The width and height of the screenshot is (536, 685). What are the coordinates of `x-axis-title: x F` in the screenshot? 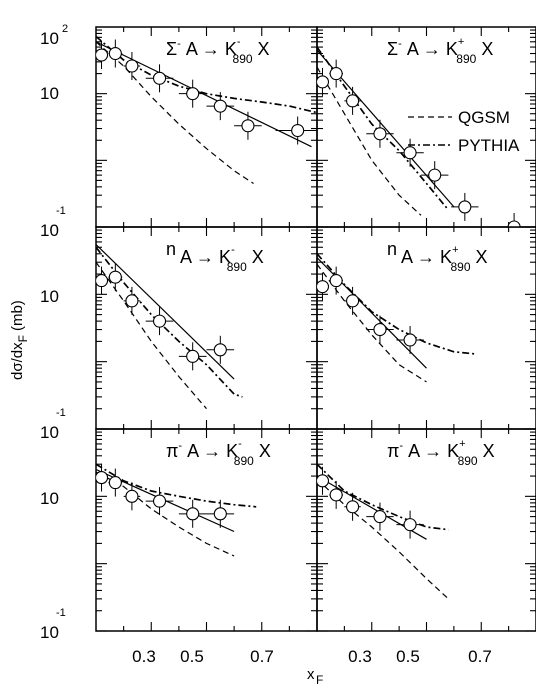 It's located at (315, 675).